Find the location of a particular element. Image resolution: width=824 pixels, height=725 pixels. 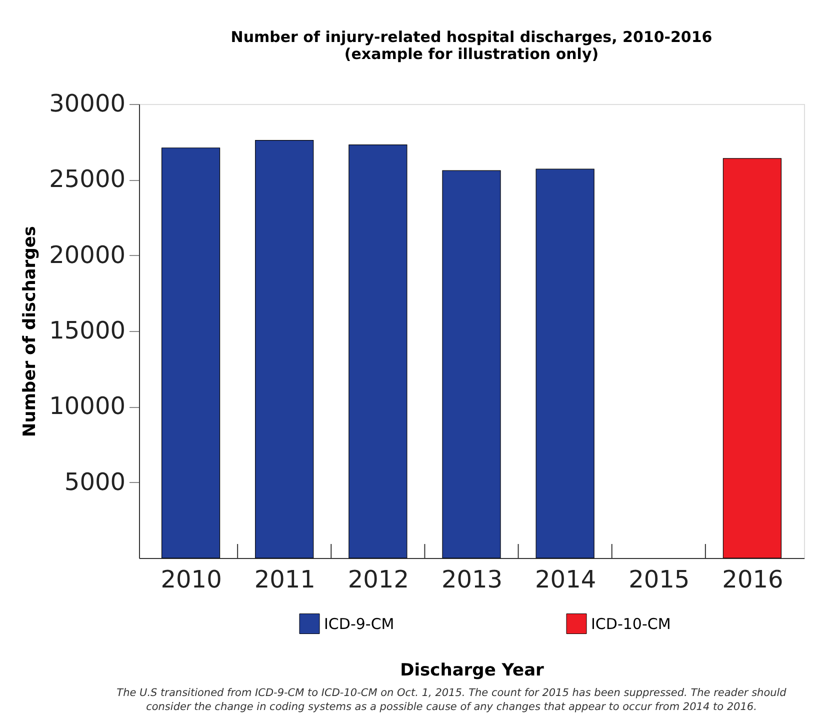

y-tick-label: 10000 is located at coordinates (87, 406).